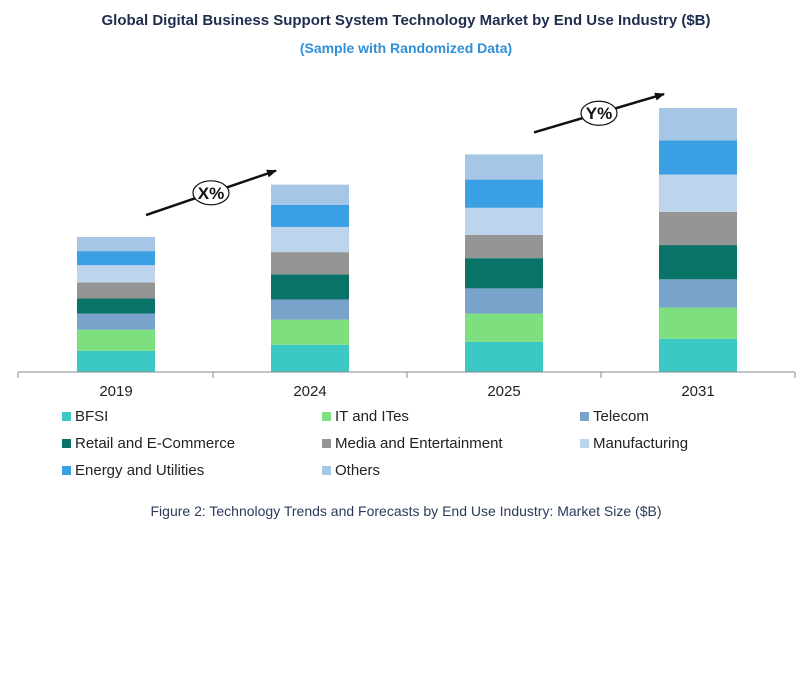 Image resolution: width=812 pixels, height=700 pixels. I want to click on bar-segment-2019-energy-and-utilities, so click(116, 258).